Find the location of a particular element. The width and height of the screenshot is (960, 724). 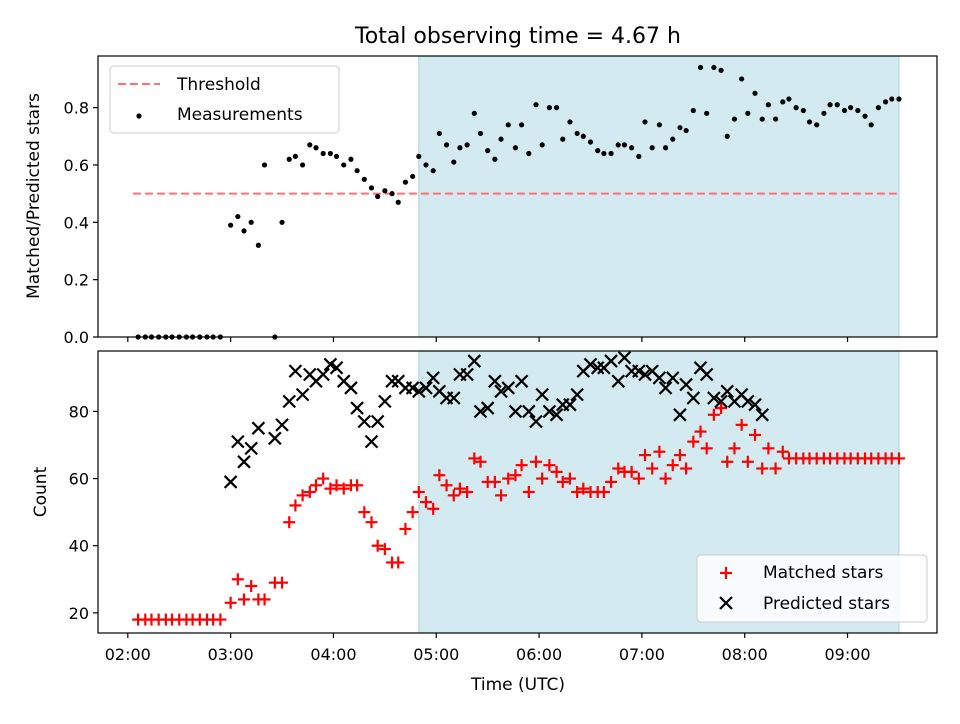

top-y-tick-label: 0.4 is located at coordinates (76, 222).